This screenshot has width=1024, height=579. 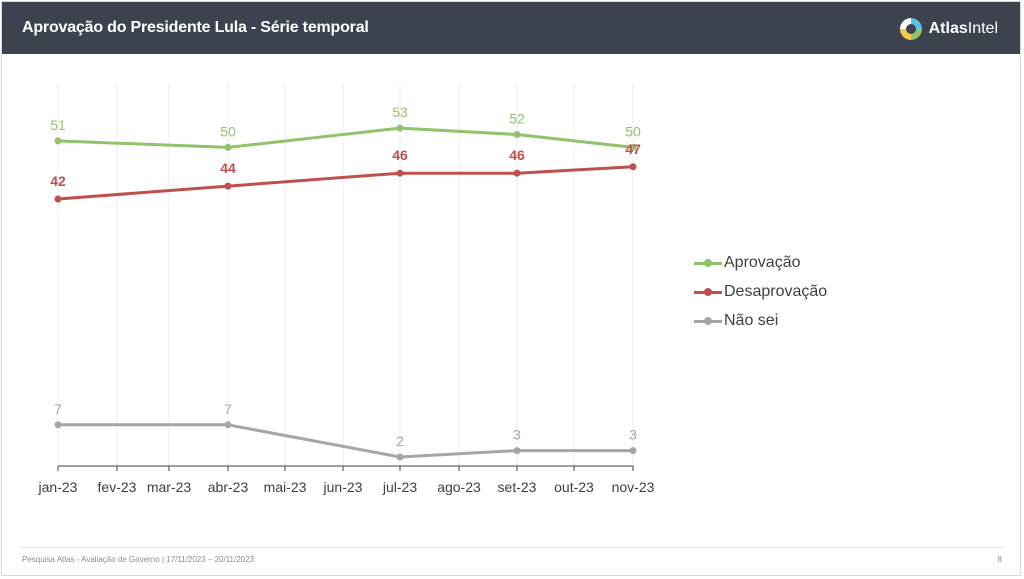 I want to click on legend-item-desaprovacao: Desaprovação, so click(x=760, y=291).